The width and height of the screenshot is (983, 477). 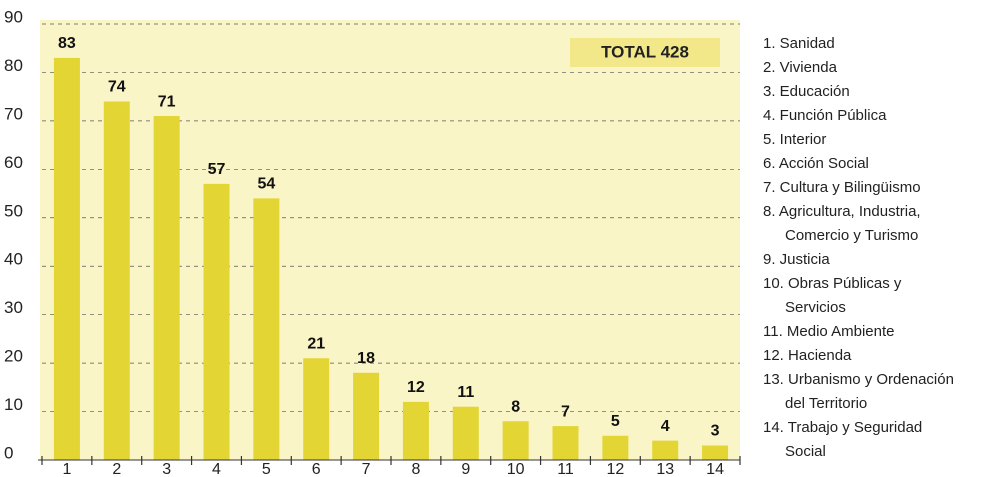 What do you see at coordinates (116, 469) in the screenshot?
I see `x-tick-label: 2` at bounding box center [116, 469].